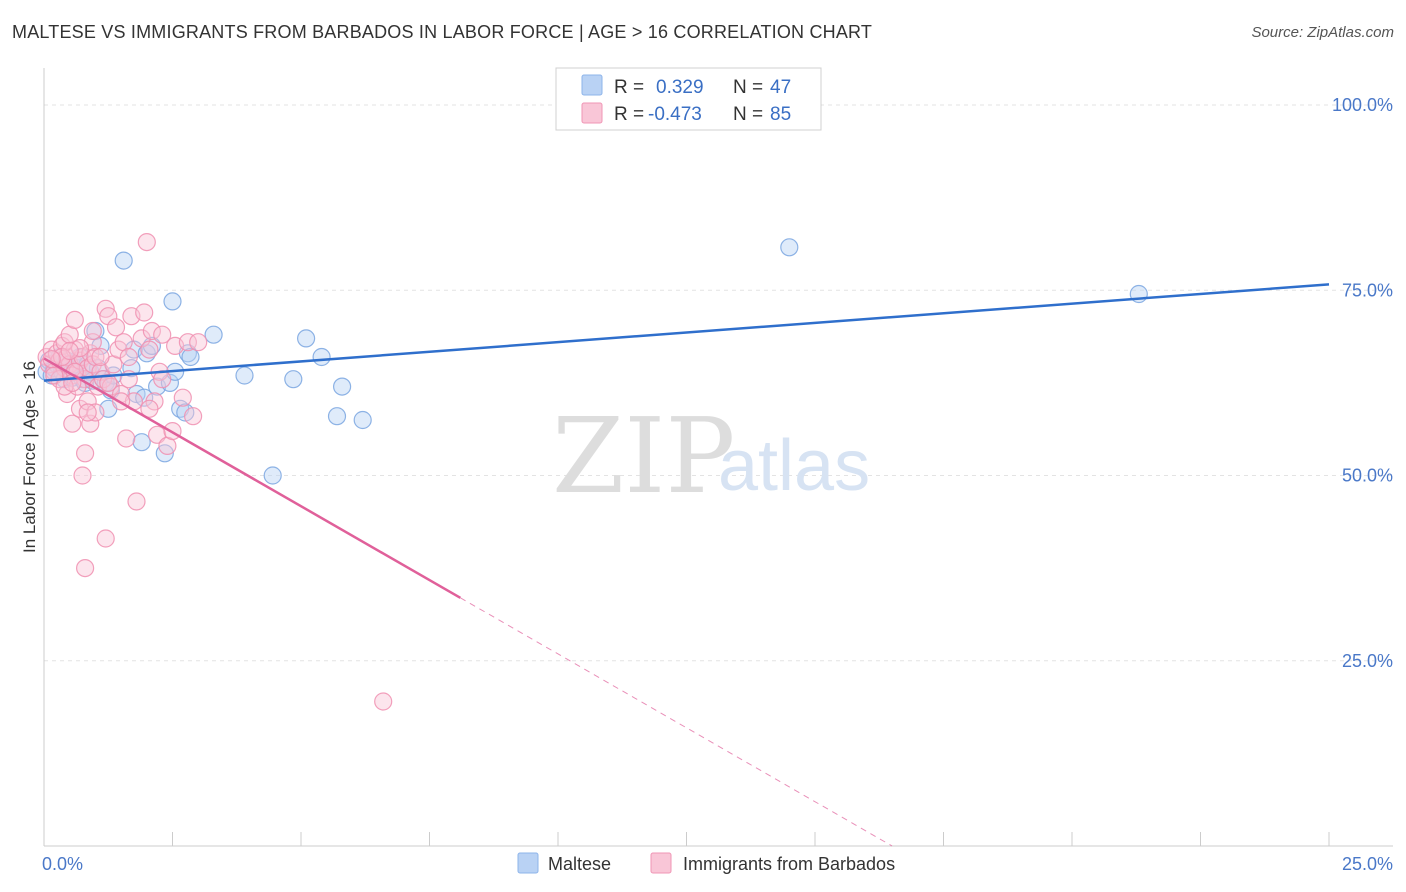  What do you see at coordinates (751, 839) in the screenshot?
I see `x-axis-ticks` at bounding box center [751, 839].